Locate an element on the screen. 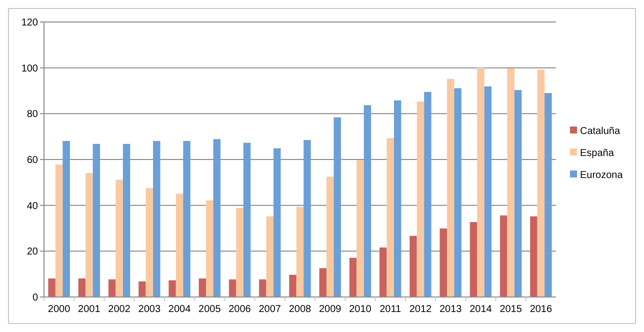  x-tick-label: 2005 is located at coordinates (210, 309).